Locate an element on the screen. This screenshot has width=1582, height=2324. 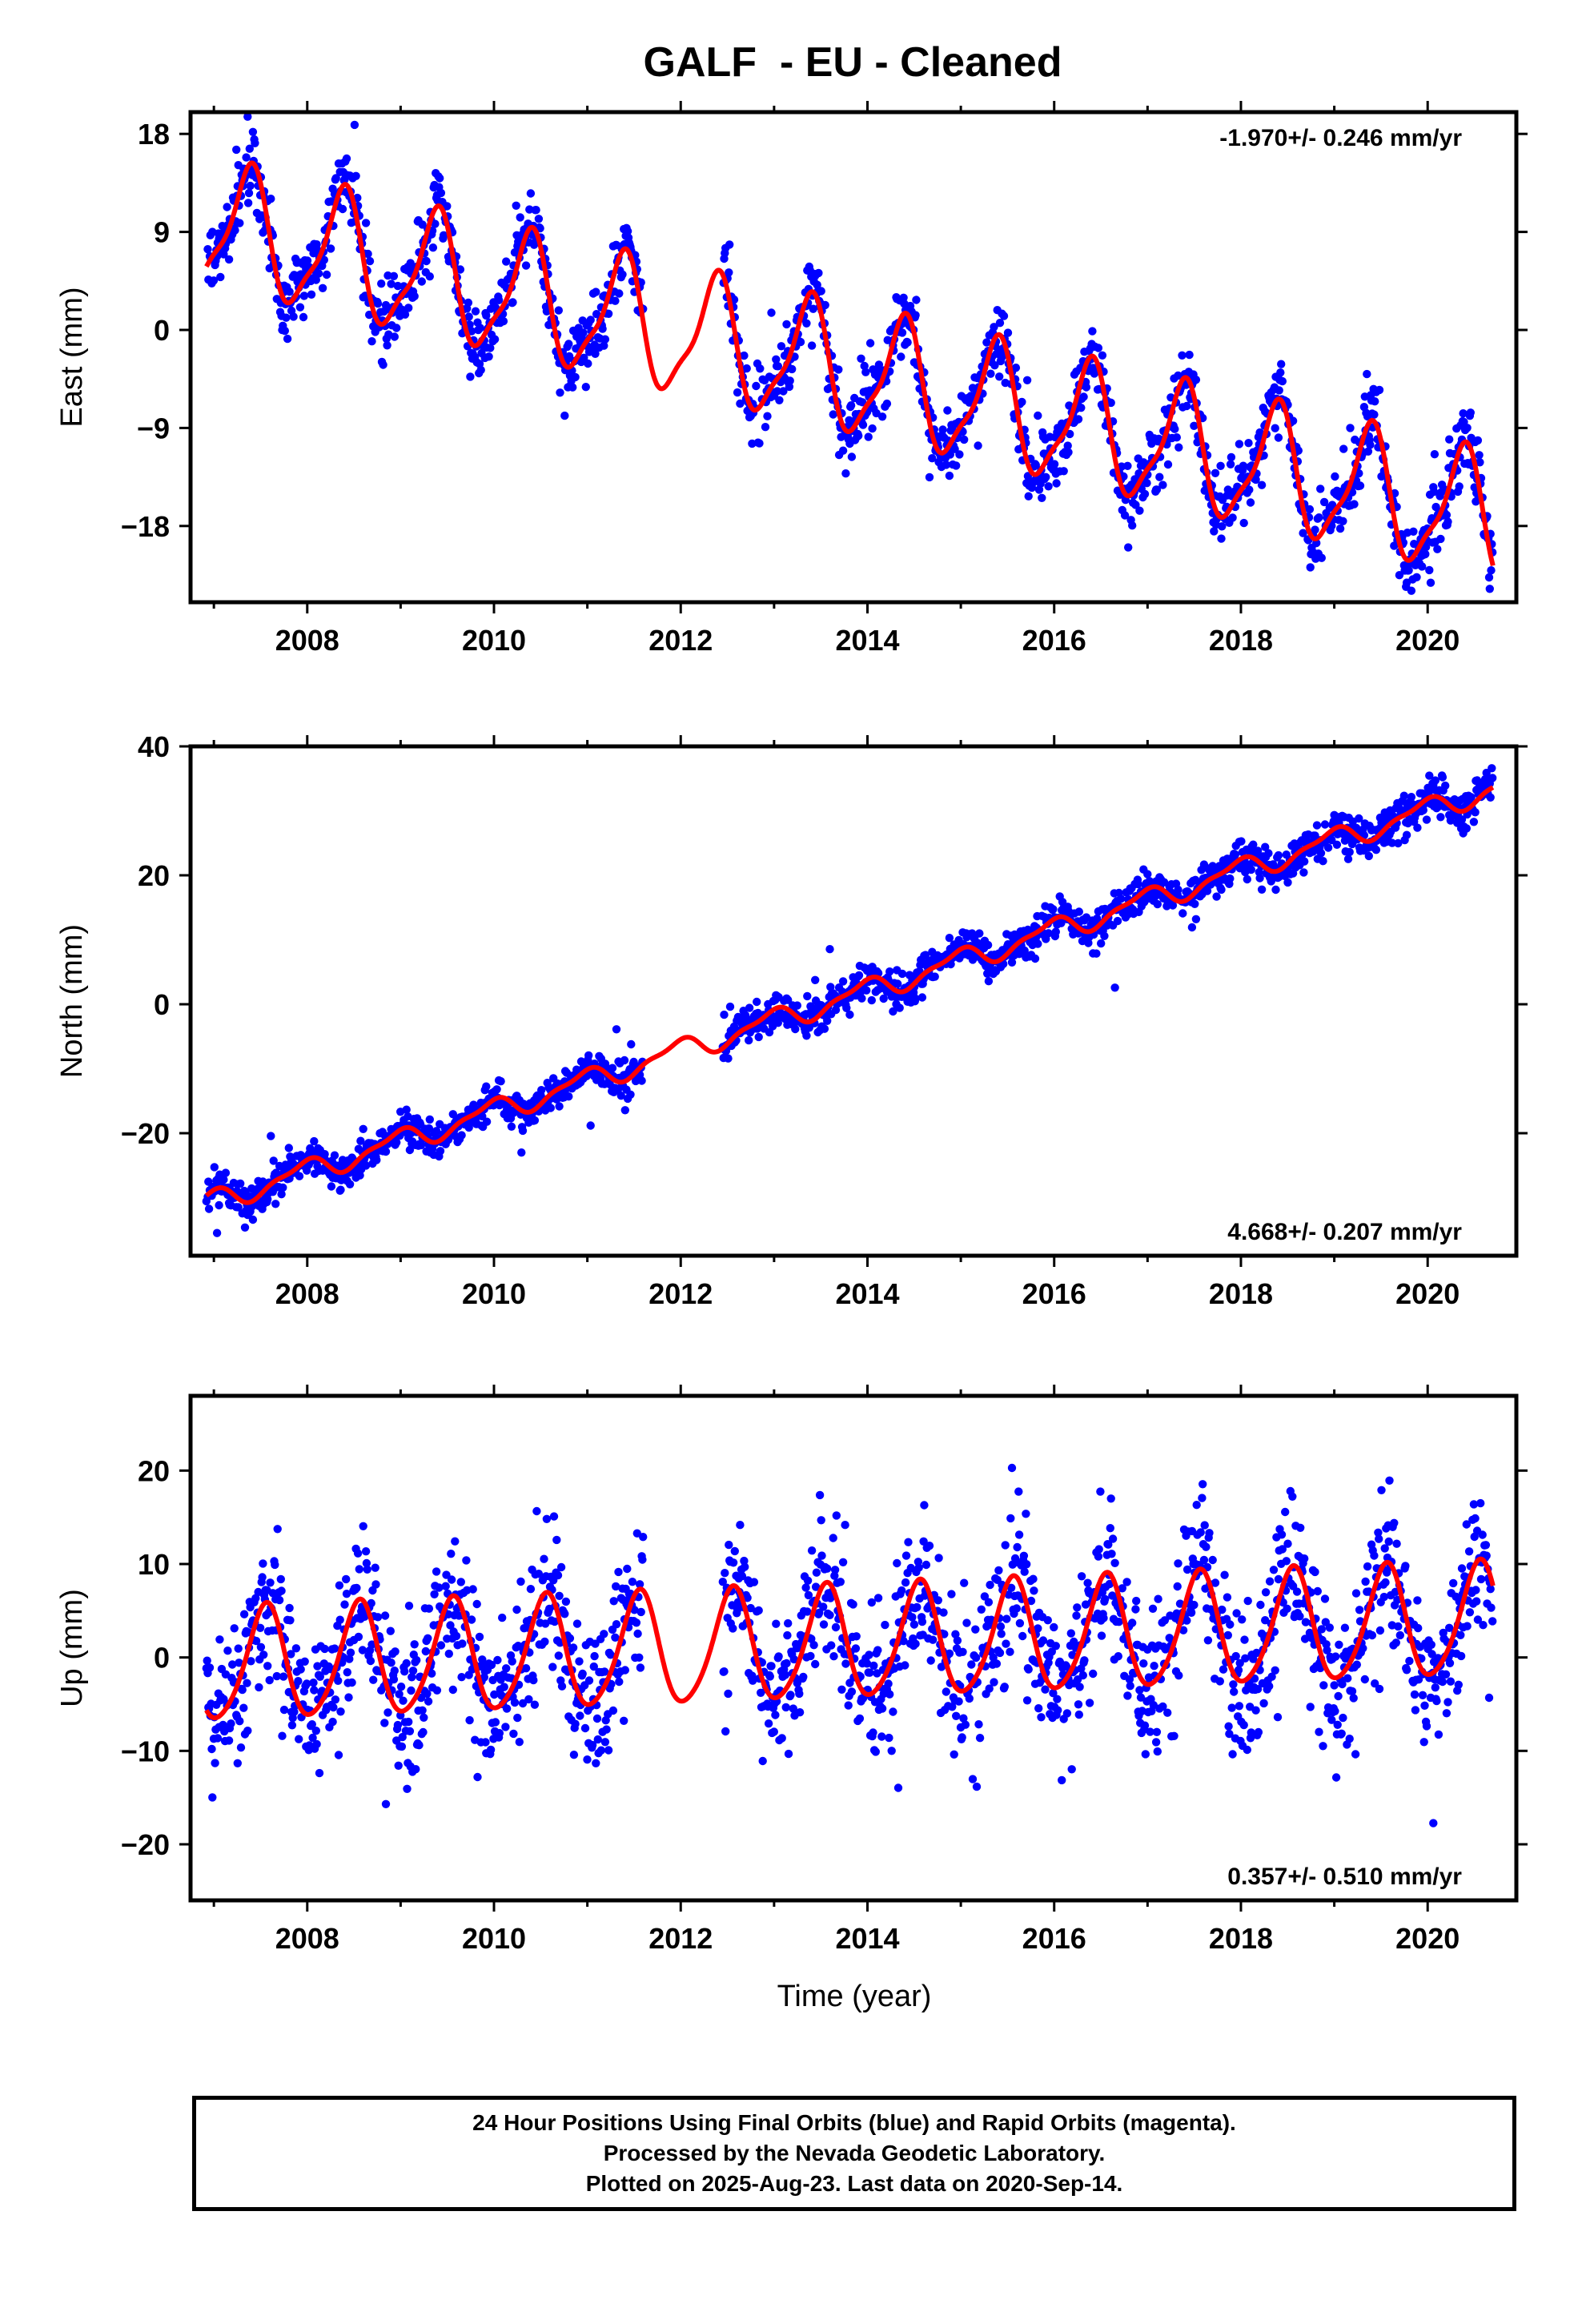
y-tick-label: 9 is located at coordinates (162, 232).